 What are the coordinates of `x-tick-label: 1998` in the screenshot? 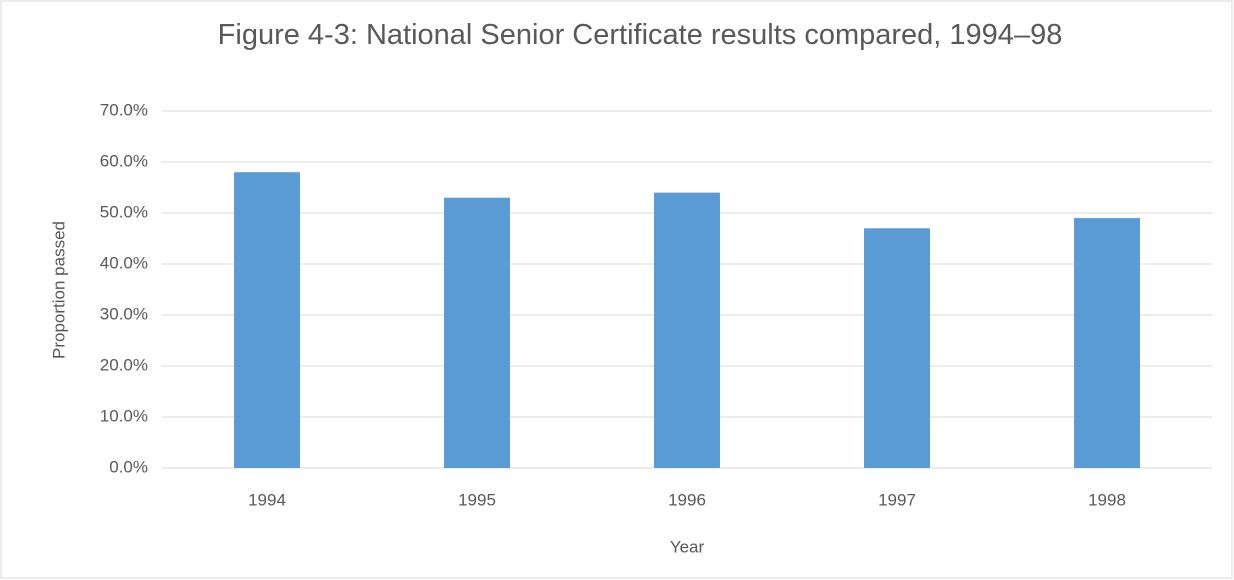 It's located at (1107, 499).